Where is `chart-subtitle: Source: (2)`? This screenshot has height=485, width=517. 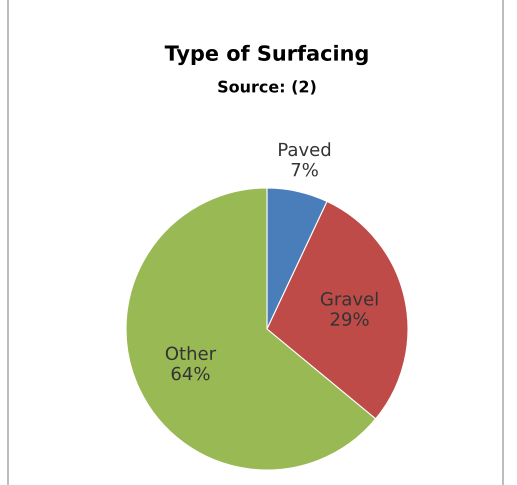 chart-subtitle: Source: (2) is located at coordinates (267, 87).